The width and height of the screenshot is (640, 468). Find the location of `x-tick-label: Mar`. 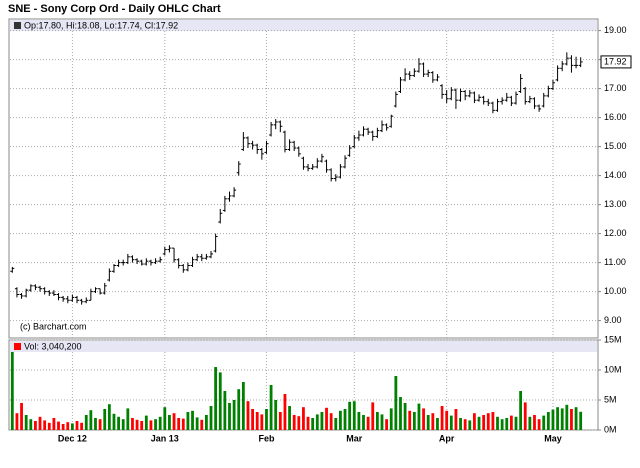

x-tick-label: Mar is located at coordinates (354, 438).